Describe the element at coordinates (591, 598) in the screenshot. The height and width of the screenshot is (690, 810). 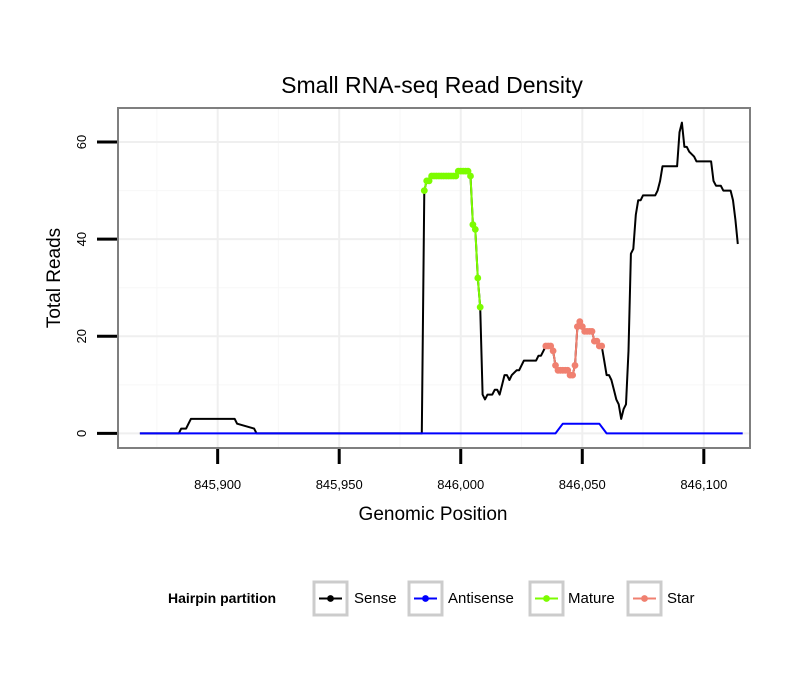
I see `legend-label: Mature` at that location.